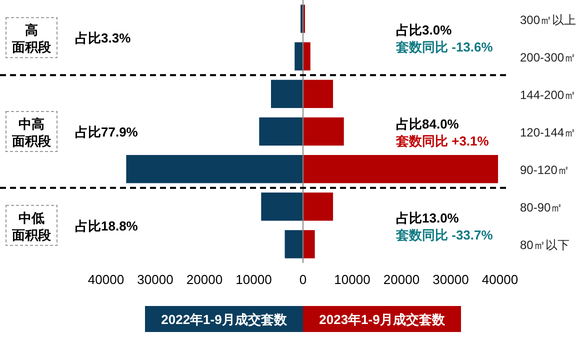 Image resolution: width=585 pixels, height=337 pixels. What do you see at coordinates (424, 30) in the screenshot?
I see `annotation: 占比3.0%` at bounding box center [424, 30].